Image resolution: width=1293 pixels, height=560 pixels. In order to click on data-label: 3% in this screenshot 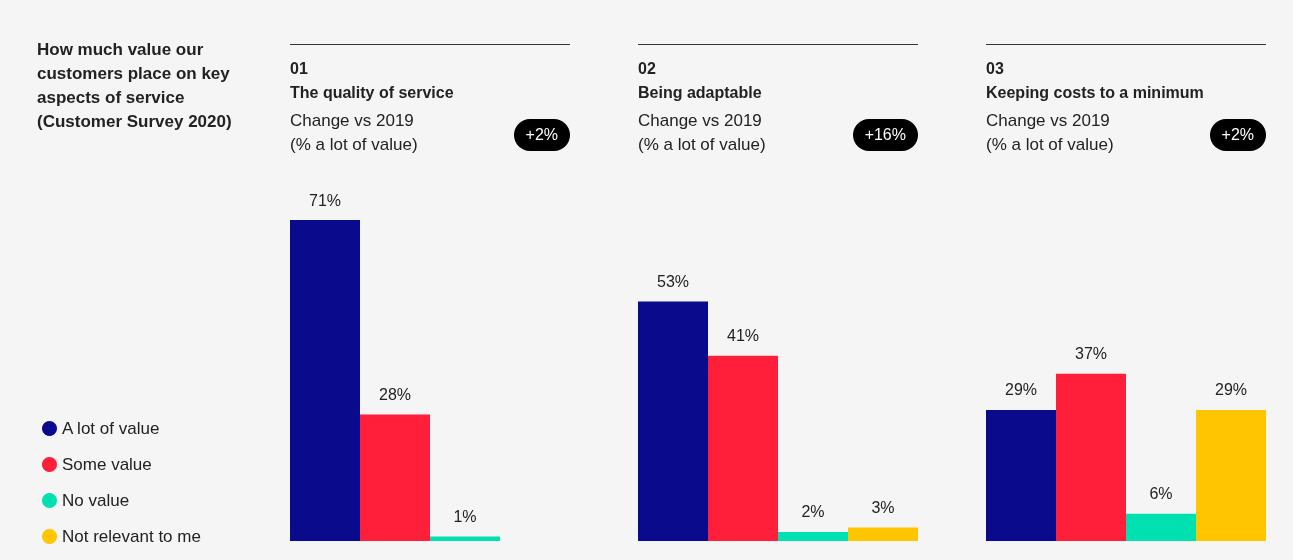, I will do `click(883, 507)`.